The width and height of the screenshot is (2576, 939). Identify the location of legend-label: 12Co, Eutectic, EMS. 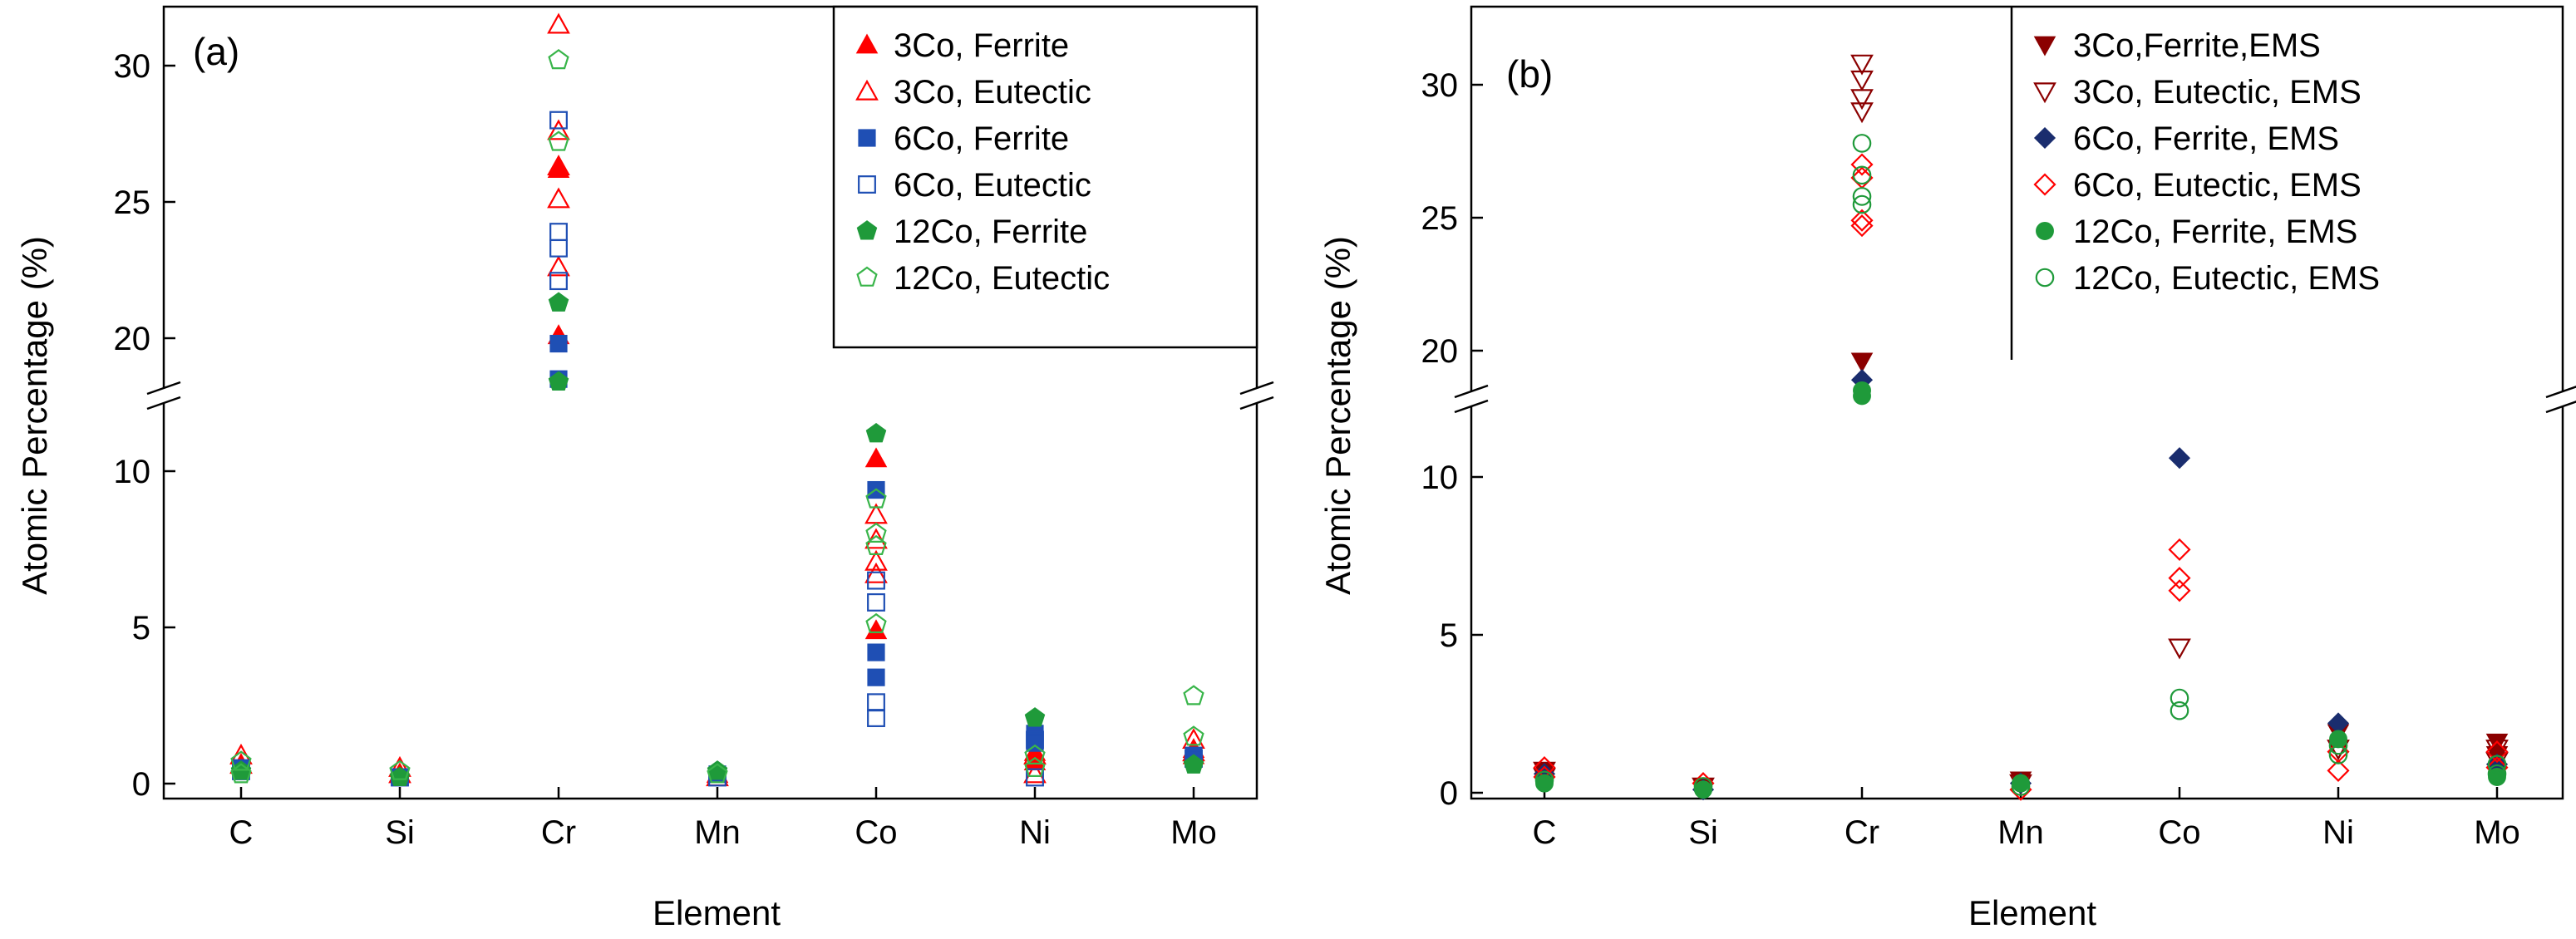
(2226, 278).